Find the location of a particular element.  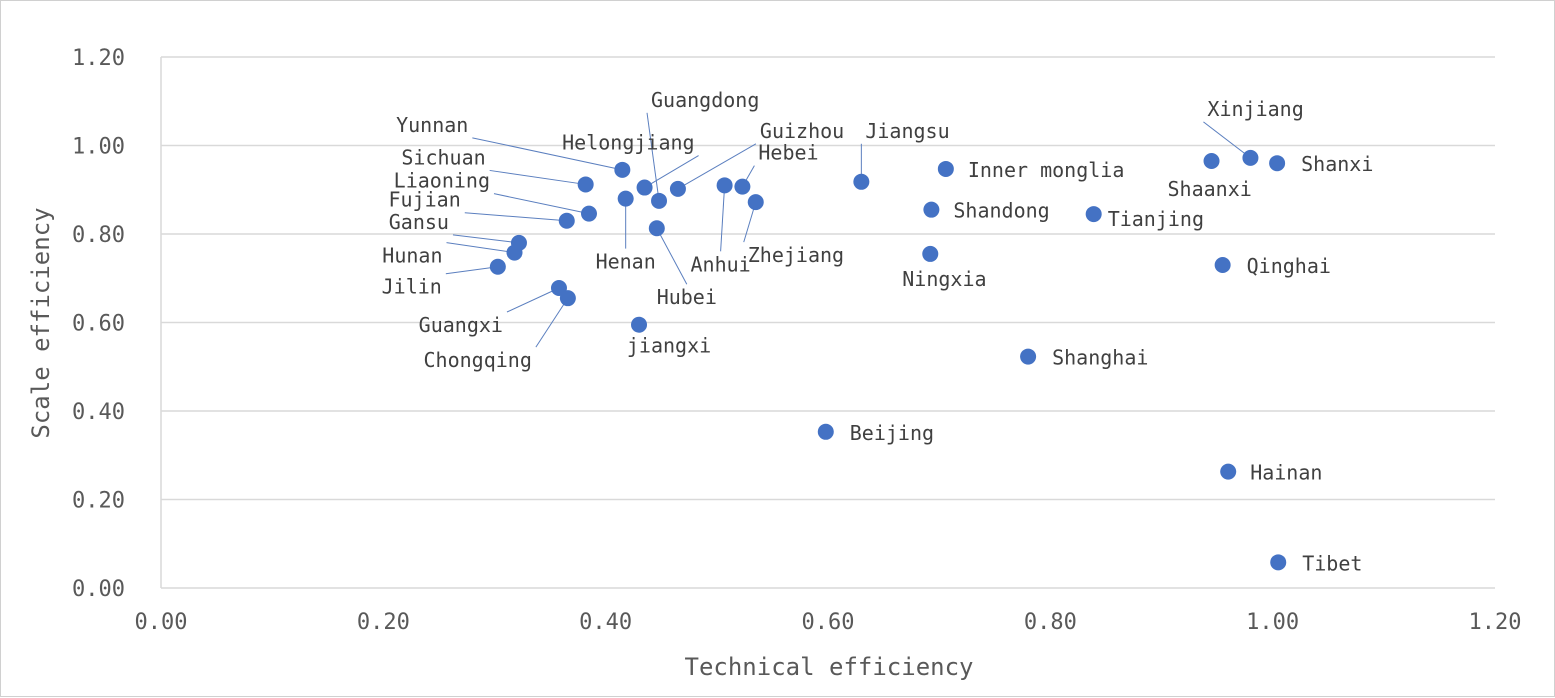

y-axis-ticks: 0.00 0.20 0.40 0.60 0.80 1.00 1.20 is located at coordinates (98, 324).